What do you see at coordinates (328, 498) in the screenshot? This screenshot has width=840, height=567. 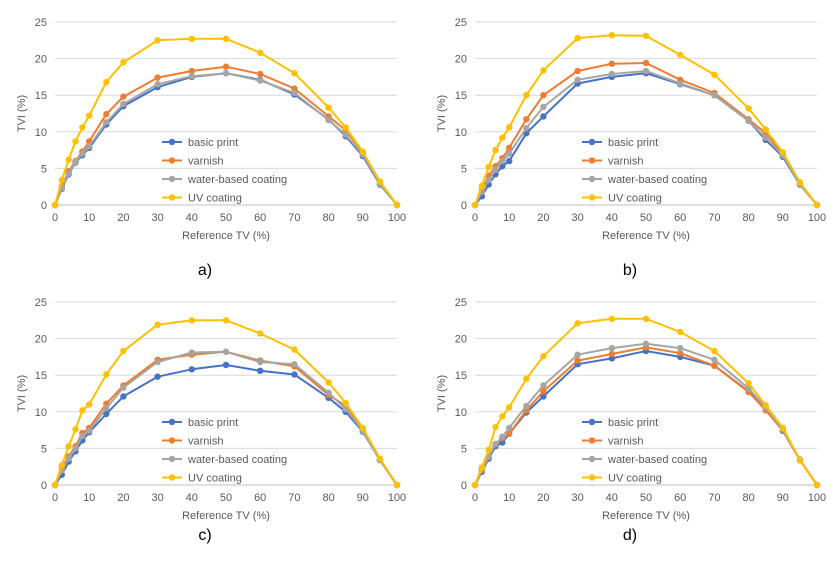 I see `x-tick-label: 80` at bounding box center [328, 498].